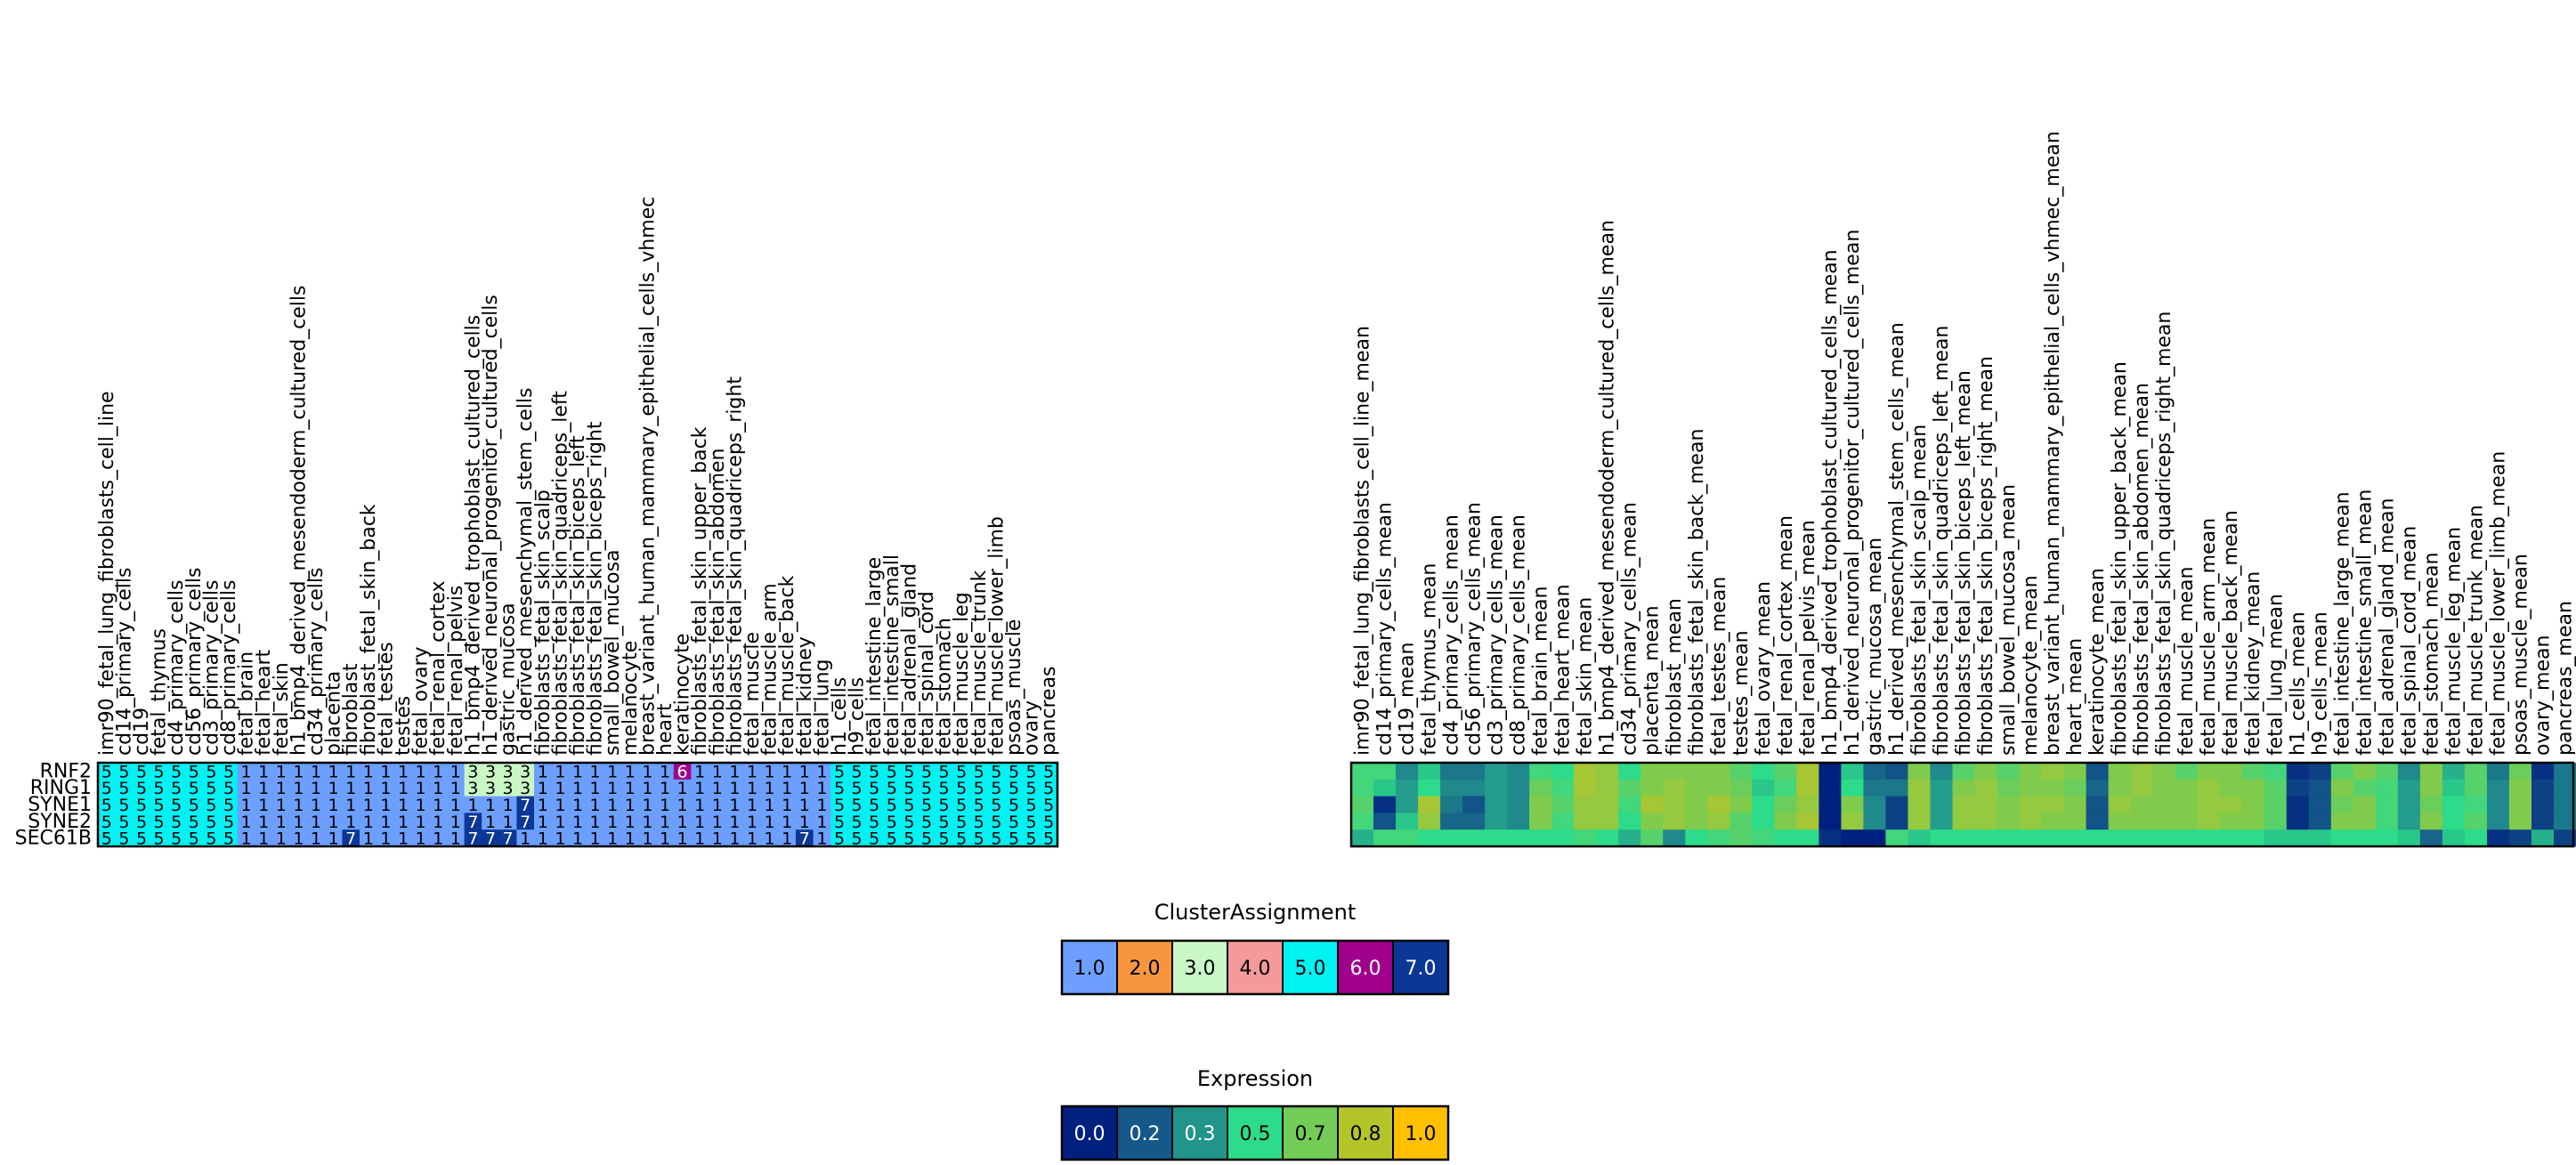 The width and height of the screenshot is (2576, 1165). I want to click on column-label: keratinocyte_mean, so click(2097, 662).